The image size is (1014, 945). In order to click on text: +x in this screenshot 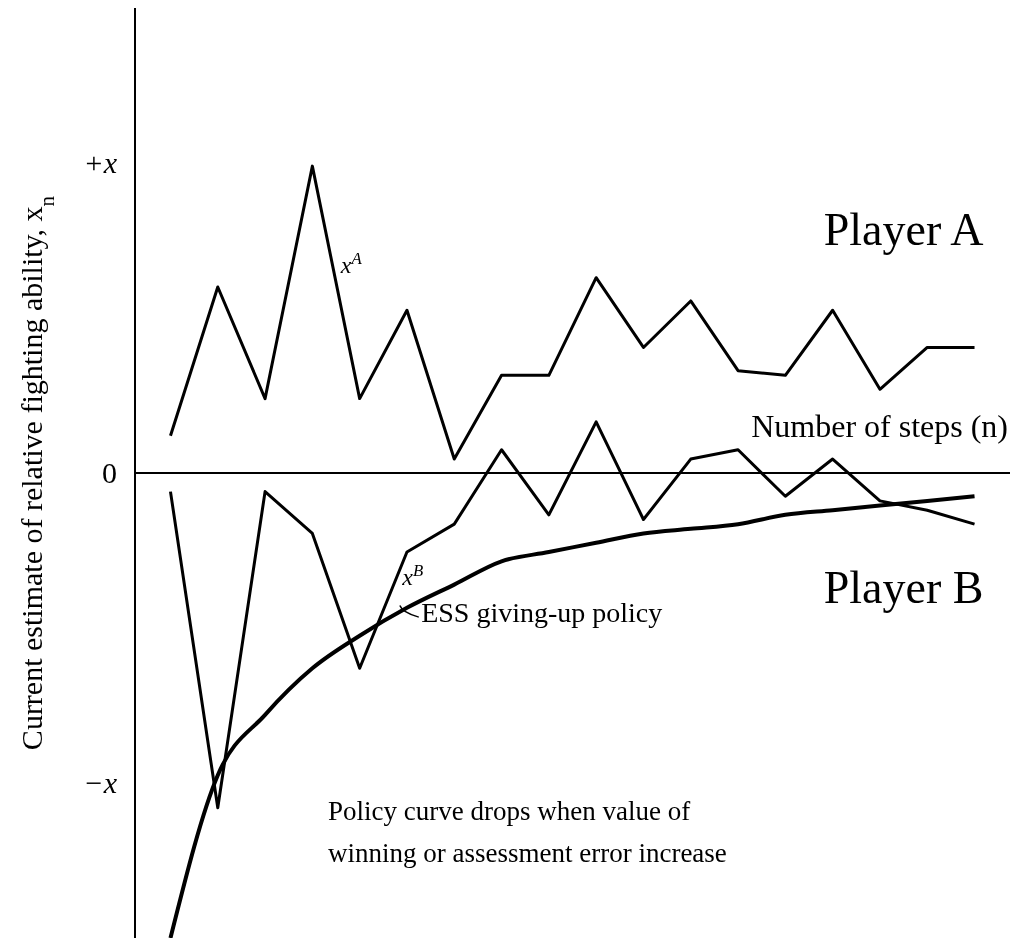, I will do `click(100, 162)`.